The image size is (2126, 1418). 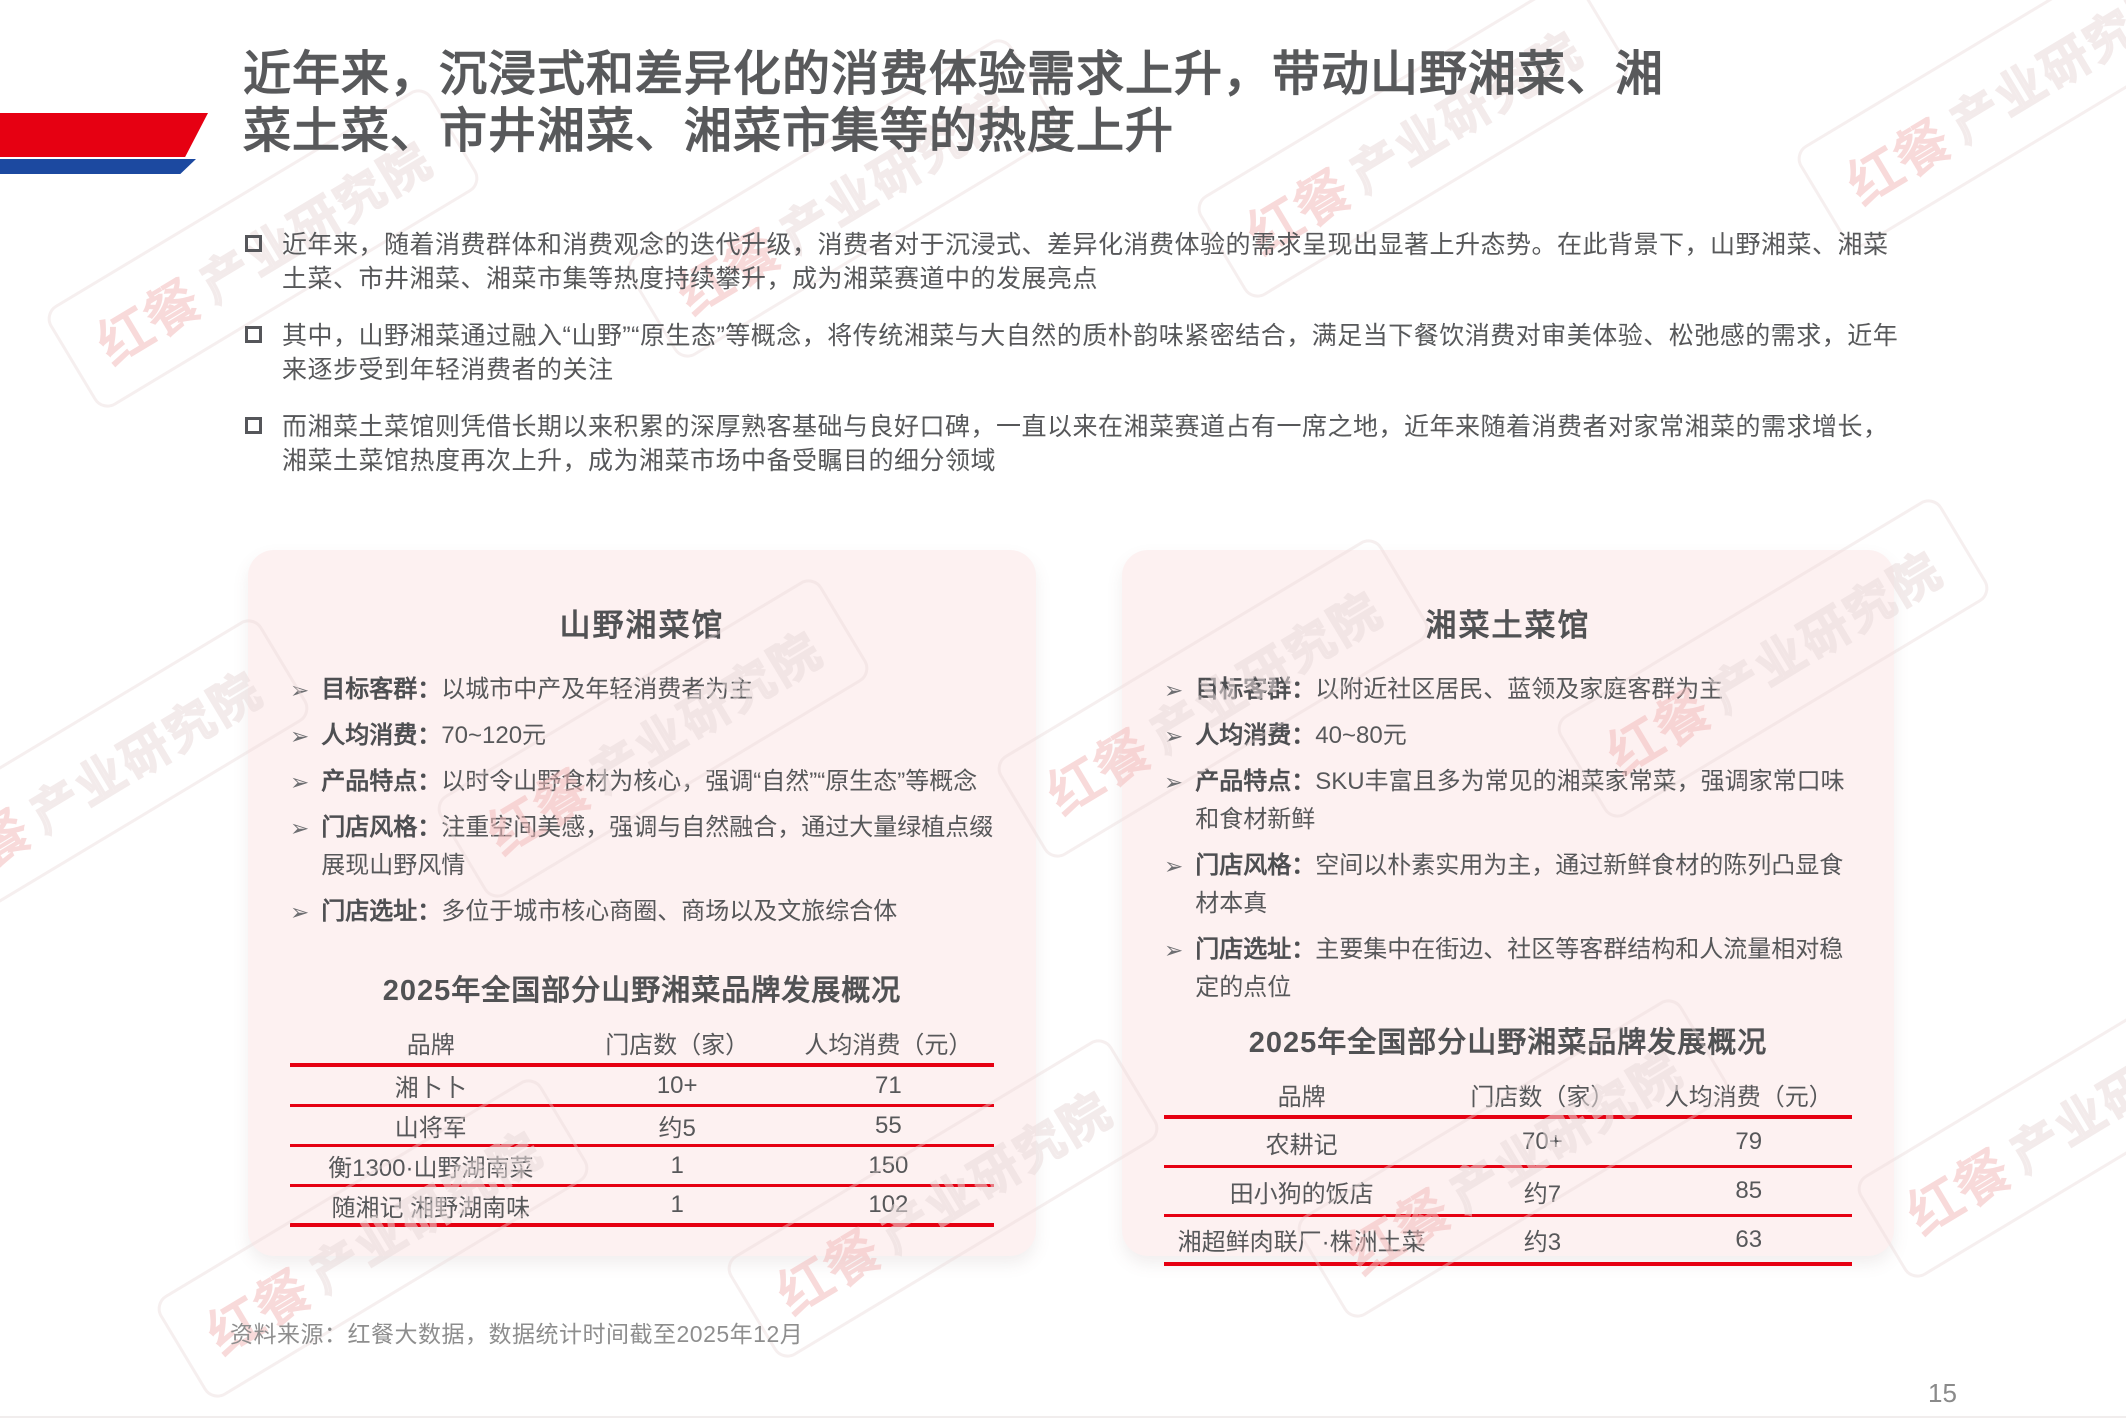 What do you see at coordinates (1519, 884) in the screenshot?
I see `card-item-value: 空间以朴素实用为主，通过新鲜食材的陈列凸显食材本真` at bounding box center [1519, 884].